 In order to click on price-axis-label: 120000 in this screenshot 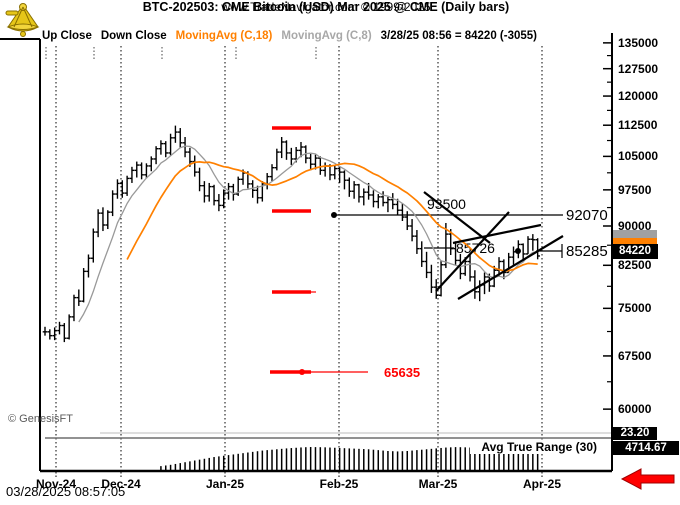, I will do `click(638, 96)`.